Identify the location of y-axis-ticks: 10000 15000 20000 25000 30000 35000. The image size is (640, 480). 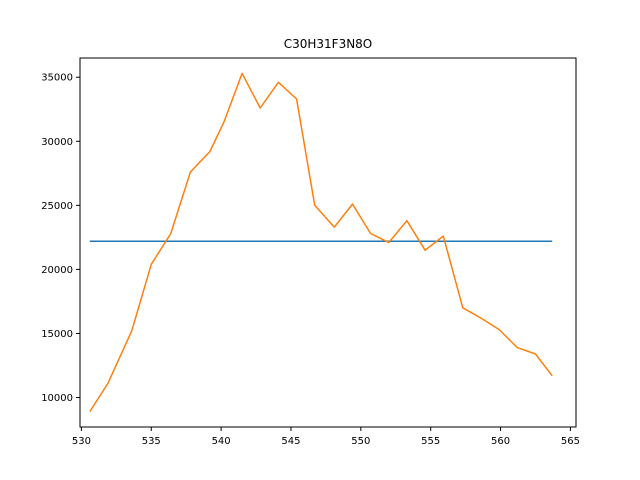
(60, 238).